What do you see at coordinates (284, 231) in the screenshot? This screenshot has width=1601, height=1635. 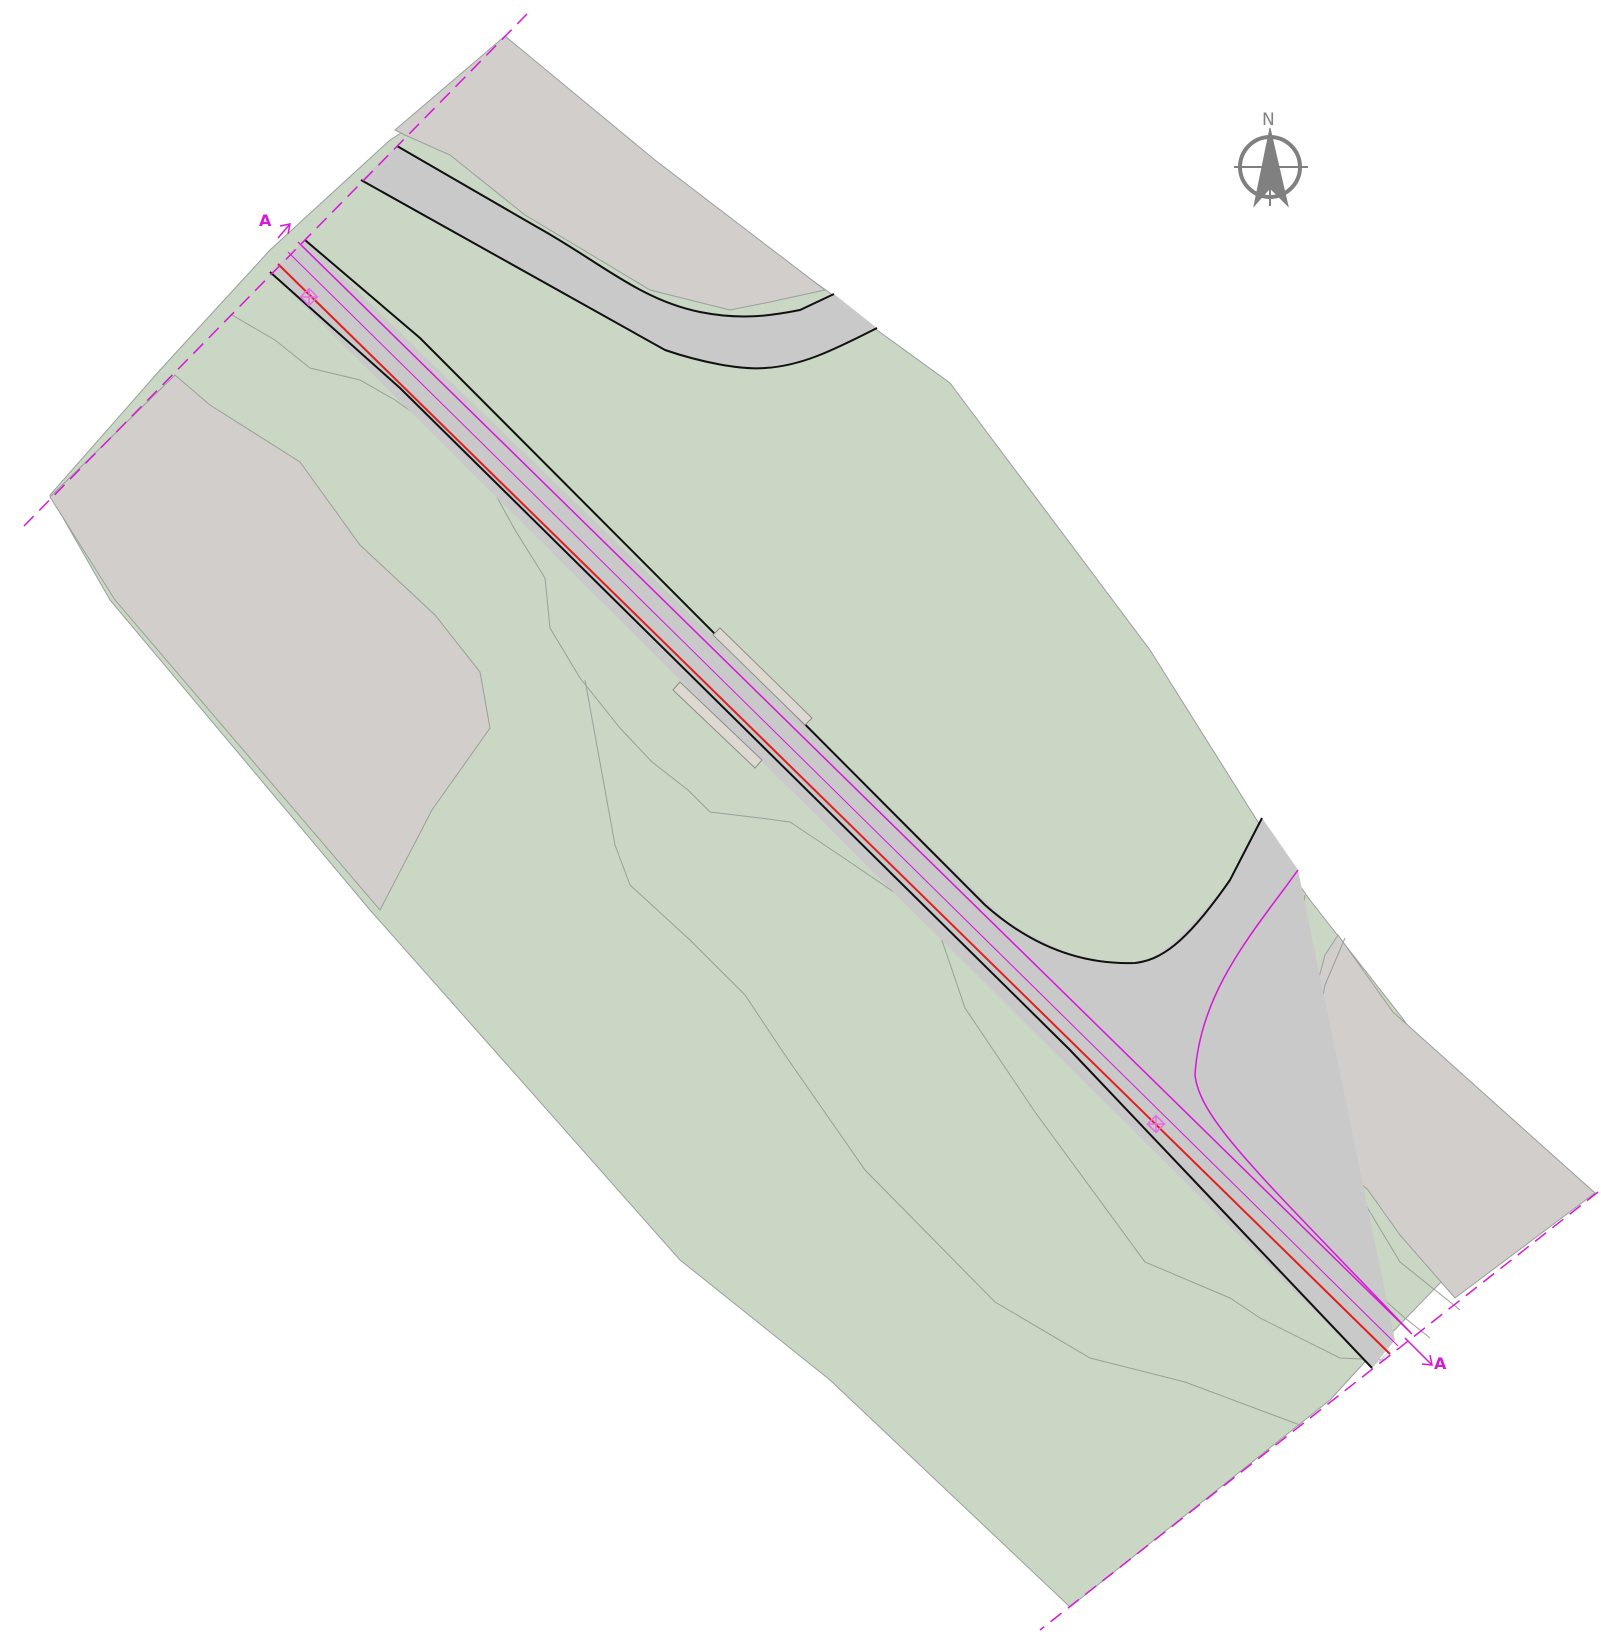 I see `section-arrow-start` at bounding box center [284, 231].